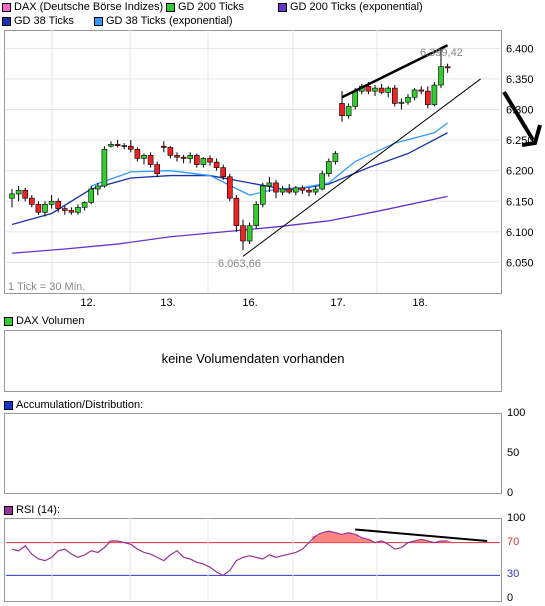 This screenshot has width=545, height=606. Describe the element at coordinates (8, 510) in the screenshot. I see `rsi-swatch` at that location.